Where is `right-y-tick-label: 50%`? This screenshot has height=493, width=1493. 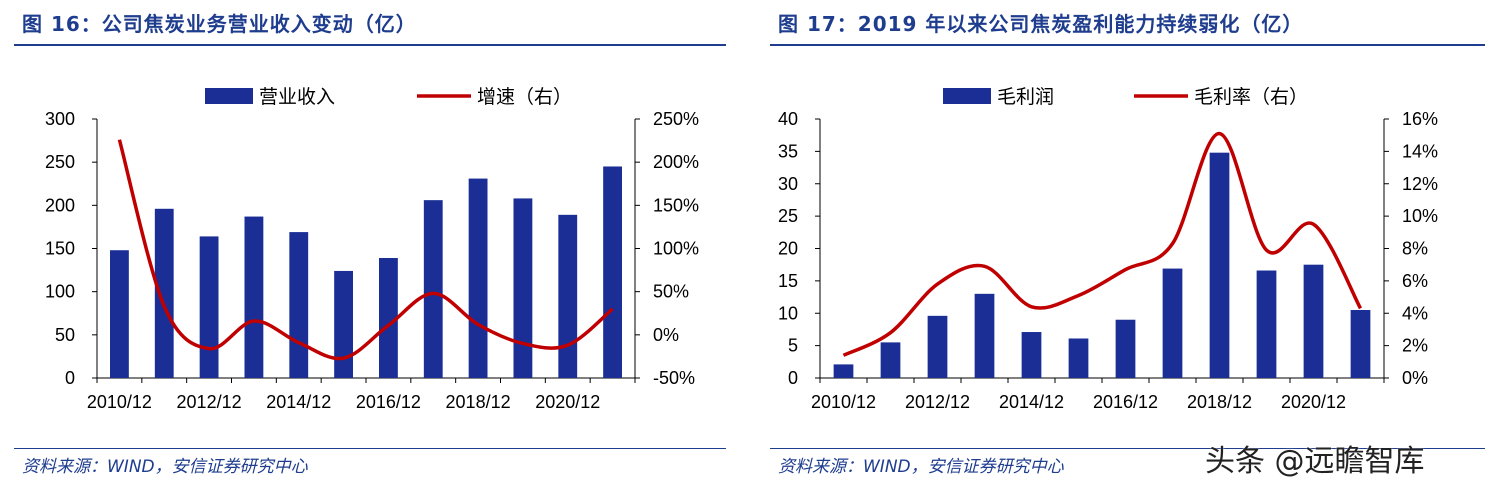 right-y-tick-label: 50% is located at coordinates (671, 292).